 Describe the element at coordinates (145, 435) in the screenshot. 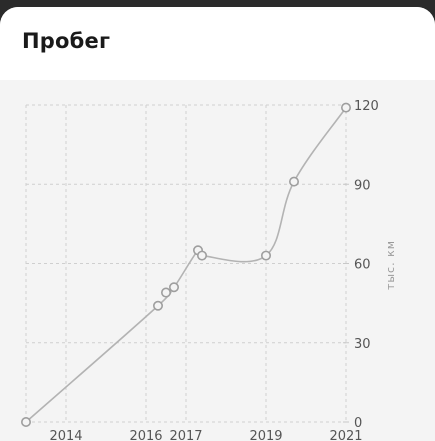

I see `x-tick-label: 2016` at that location.